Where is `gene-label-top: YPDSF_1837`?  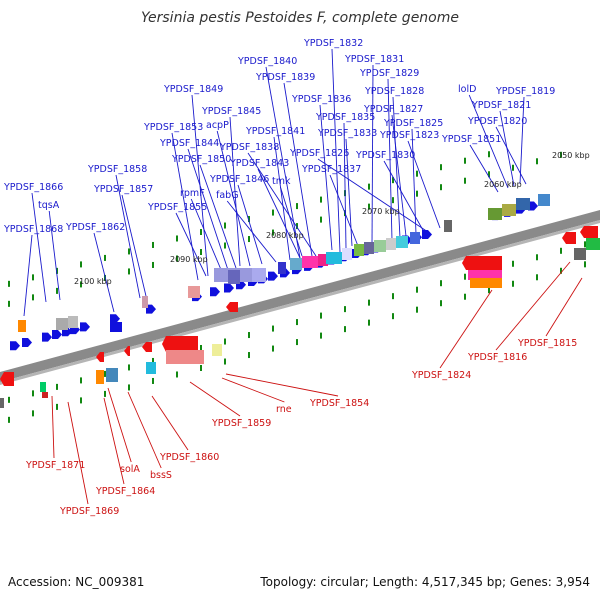
gene-label-top: YPDSF_1837 is located at coordinates (331, 169).